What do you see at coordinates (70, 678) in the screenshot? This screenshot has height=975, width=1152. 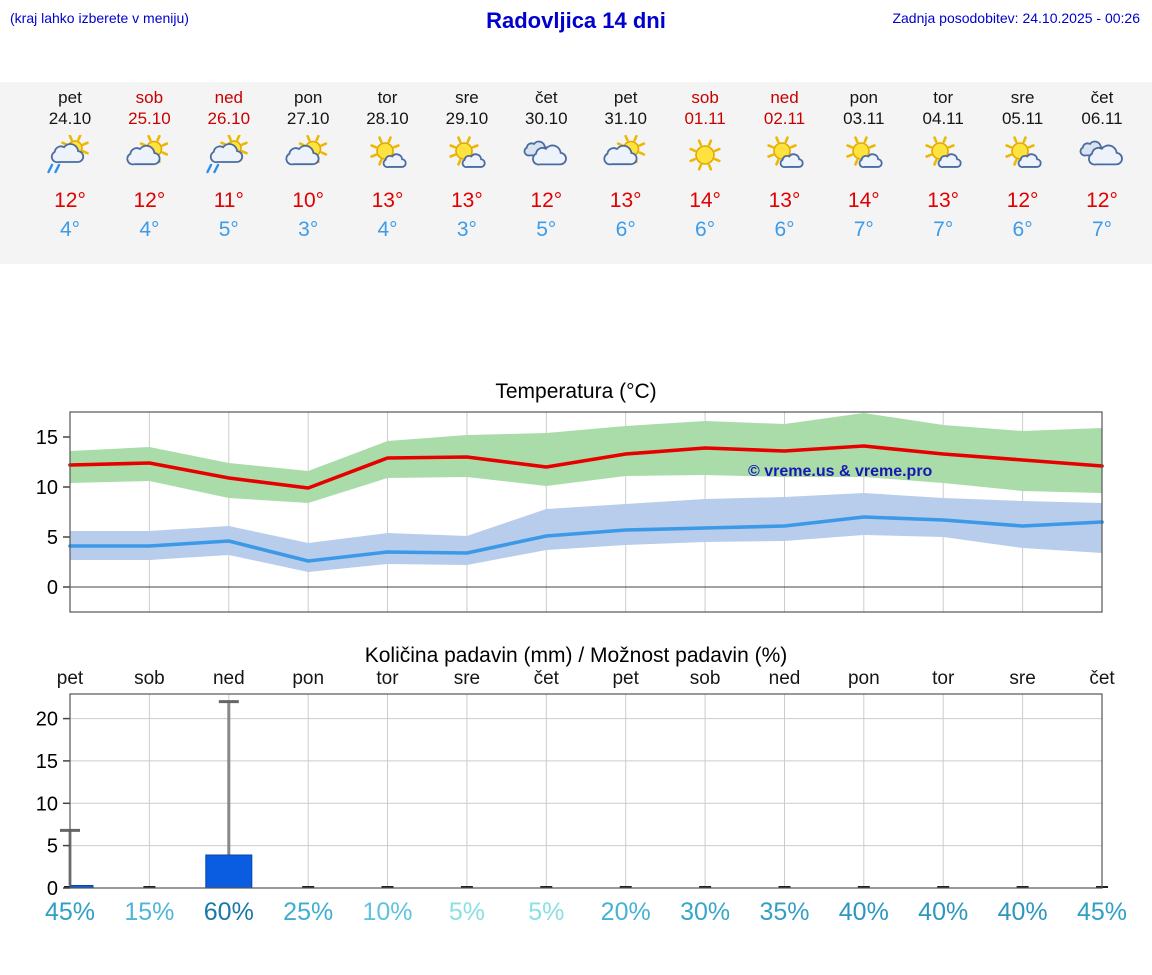 I see `precip-day-label: pet` at bounding box center [70, 678].